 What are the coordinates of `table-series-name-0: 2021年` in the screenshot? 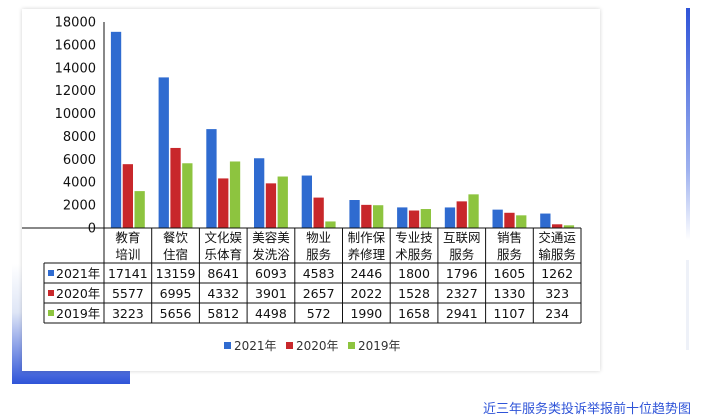 It's located at (78, 273).